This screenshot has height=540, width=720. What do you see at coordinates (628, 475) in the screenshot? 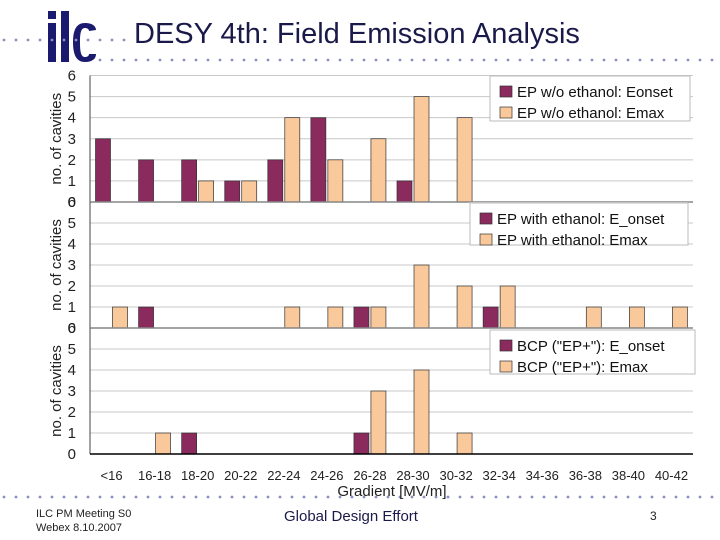
I see `x-tick-label: 38-40` at bounding box center [628, 475].